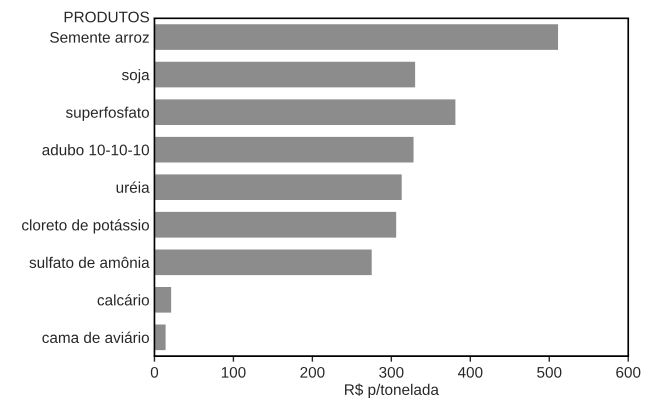 The image size is (649, 407). What do you see at coordinates (123, 300) in the screenshot?
I see `y-tick-label: calcário` at bounding box center [123, 300].